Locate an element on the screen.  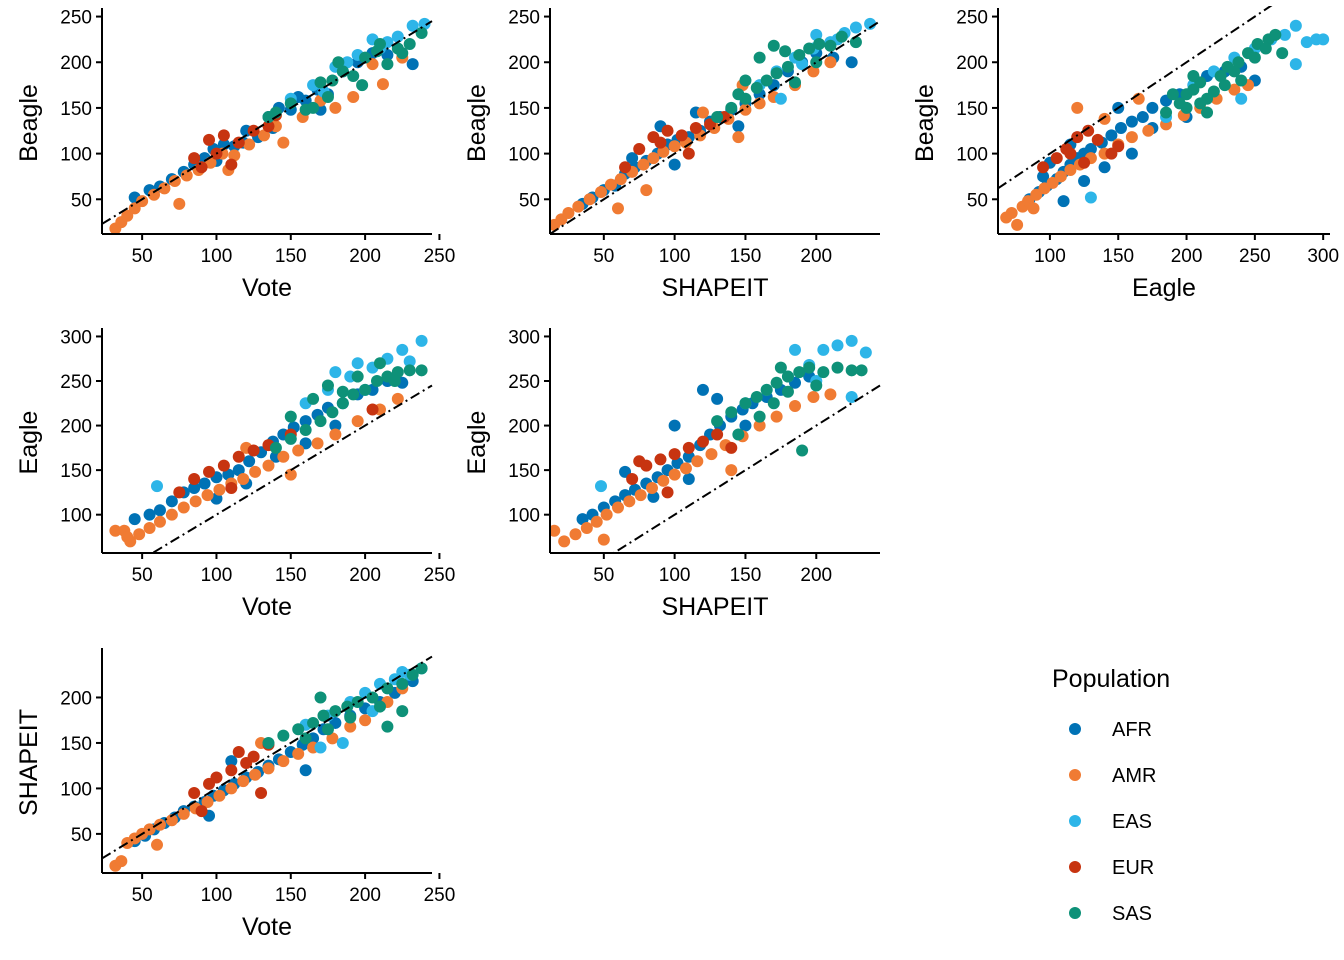
x-tick-label: 250 is located at coordinates (1255, 256).